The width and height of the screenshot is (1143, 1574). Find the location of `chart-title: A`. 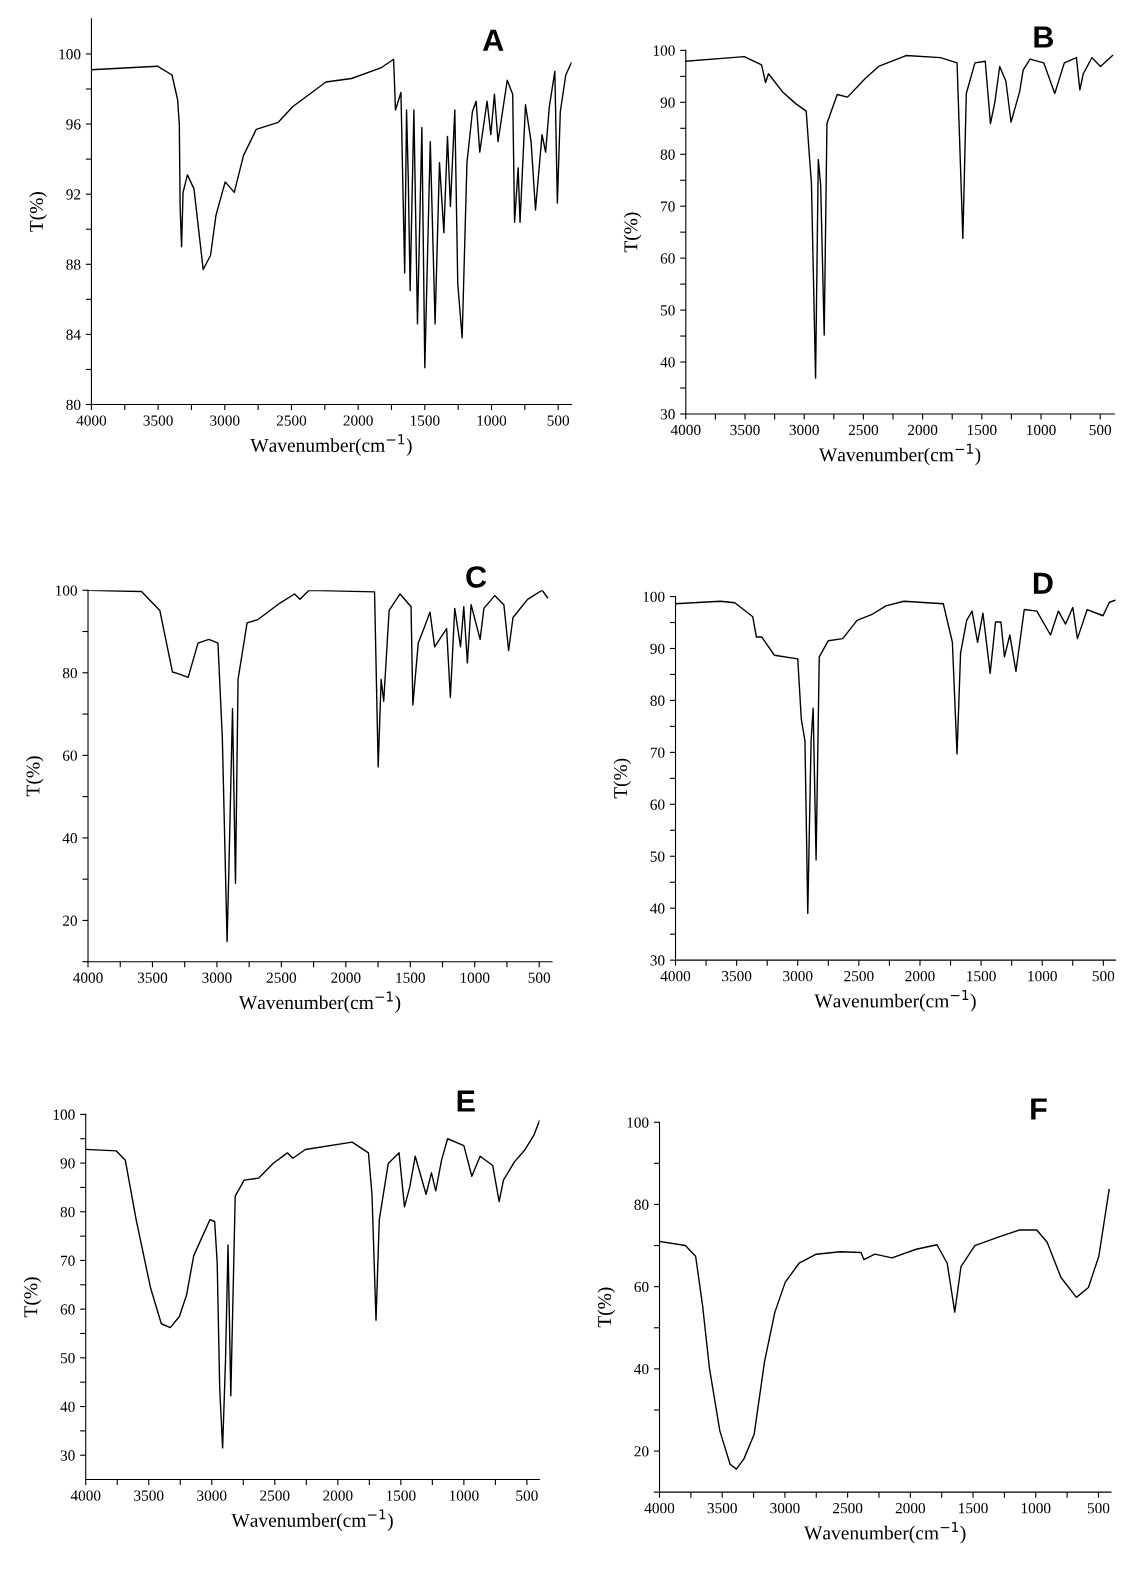

chart-title: A is located at coordinates (493, 40).